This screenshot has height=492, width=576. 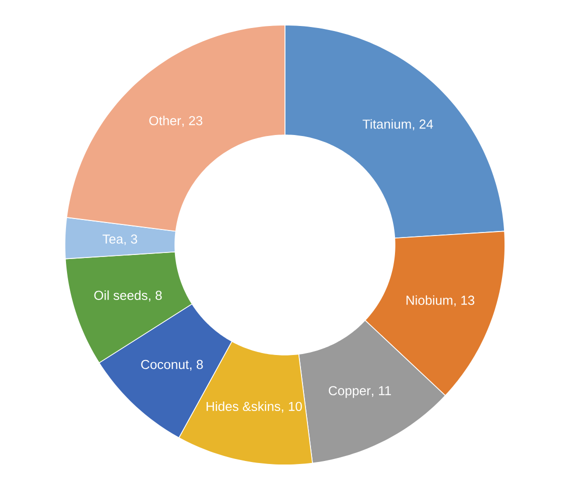 What do you see at coordinates (165, 121) in the screenshot?
I see `slice-label: Other` at bounding box center [165, 121].